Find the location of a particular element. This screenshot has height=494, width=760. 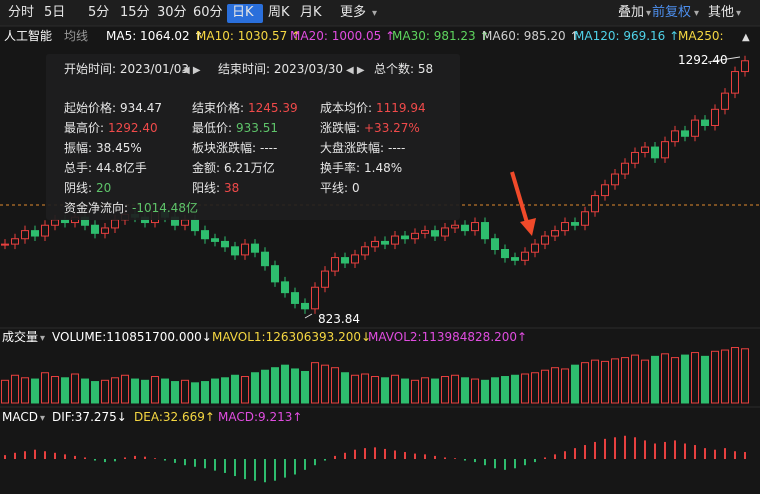

toolbar-tab: 周K is located at coordinates (279, 12).